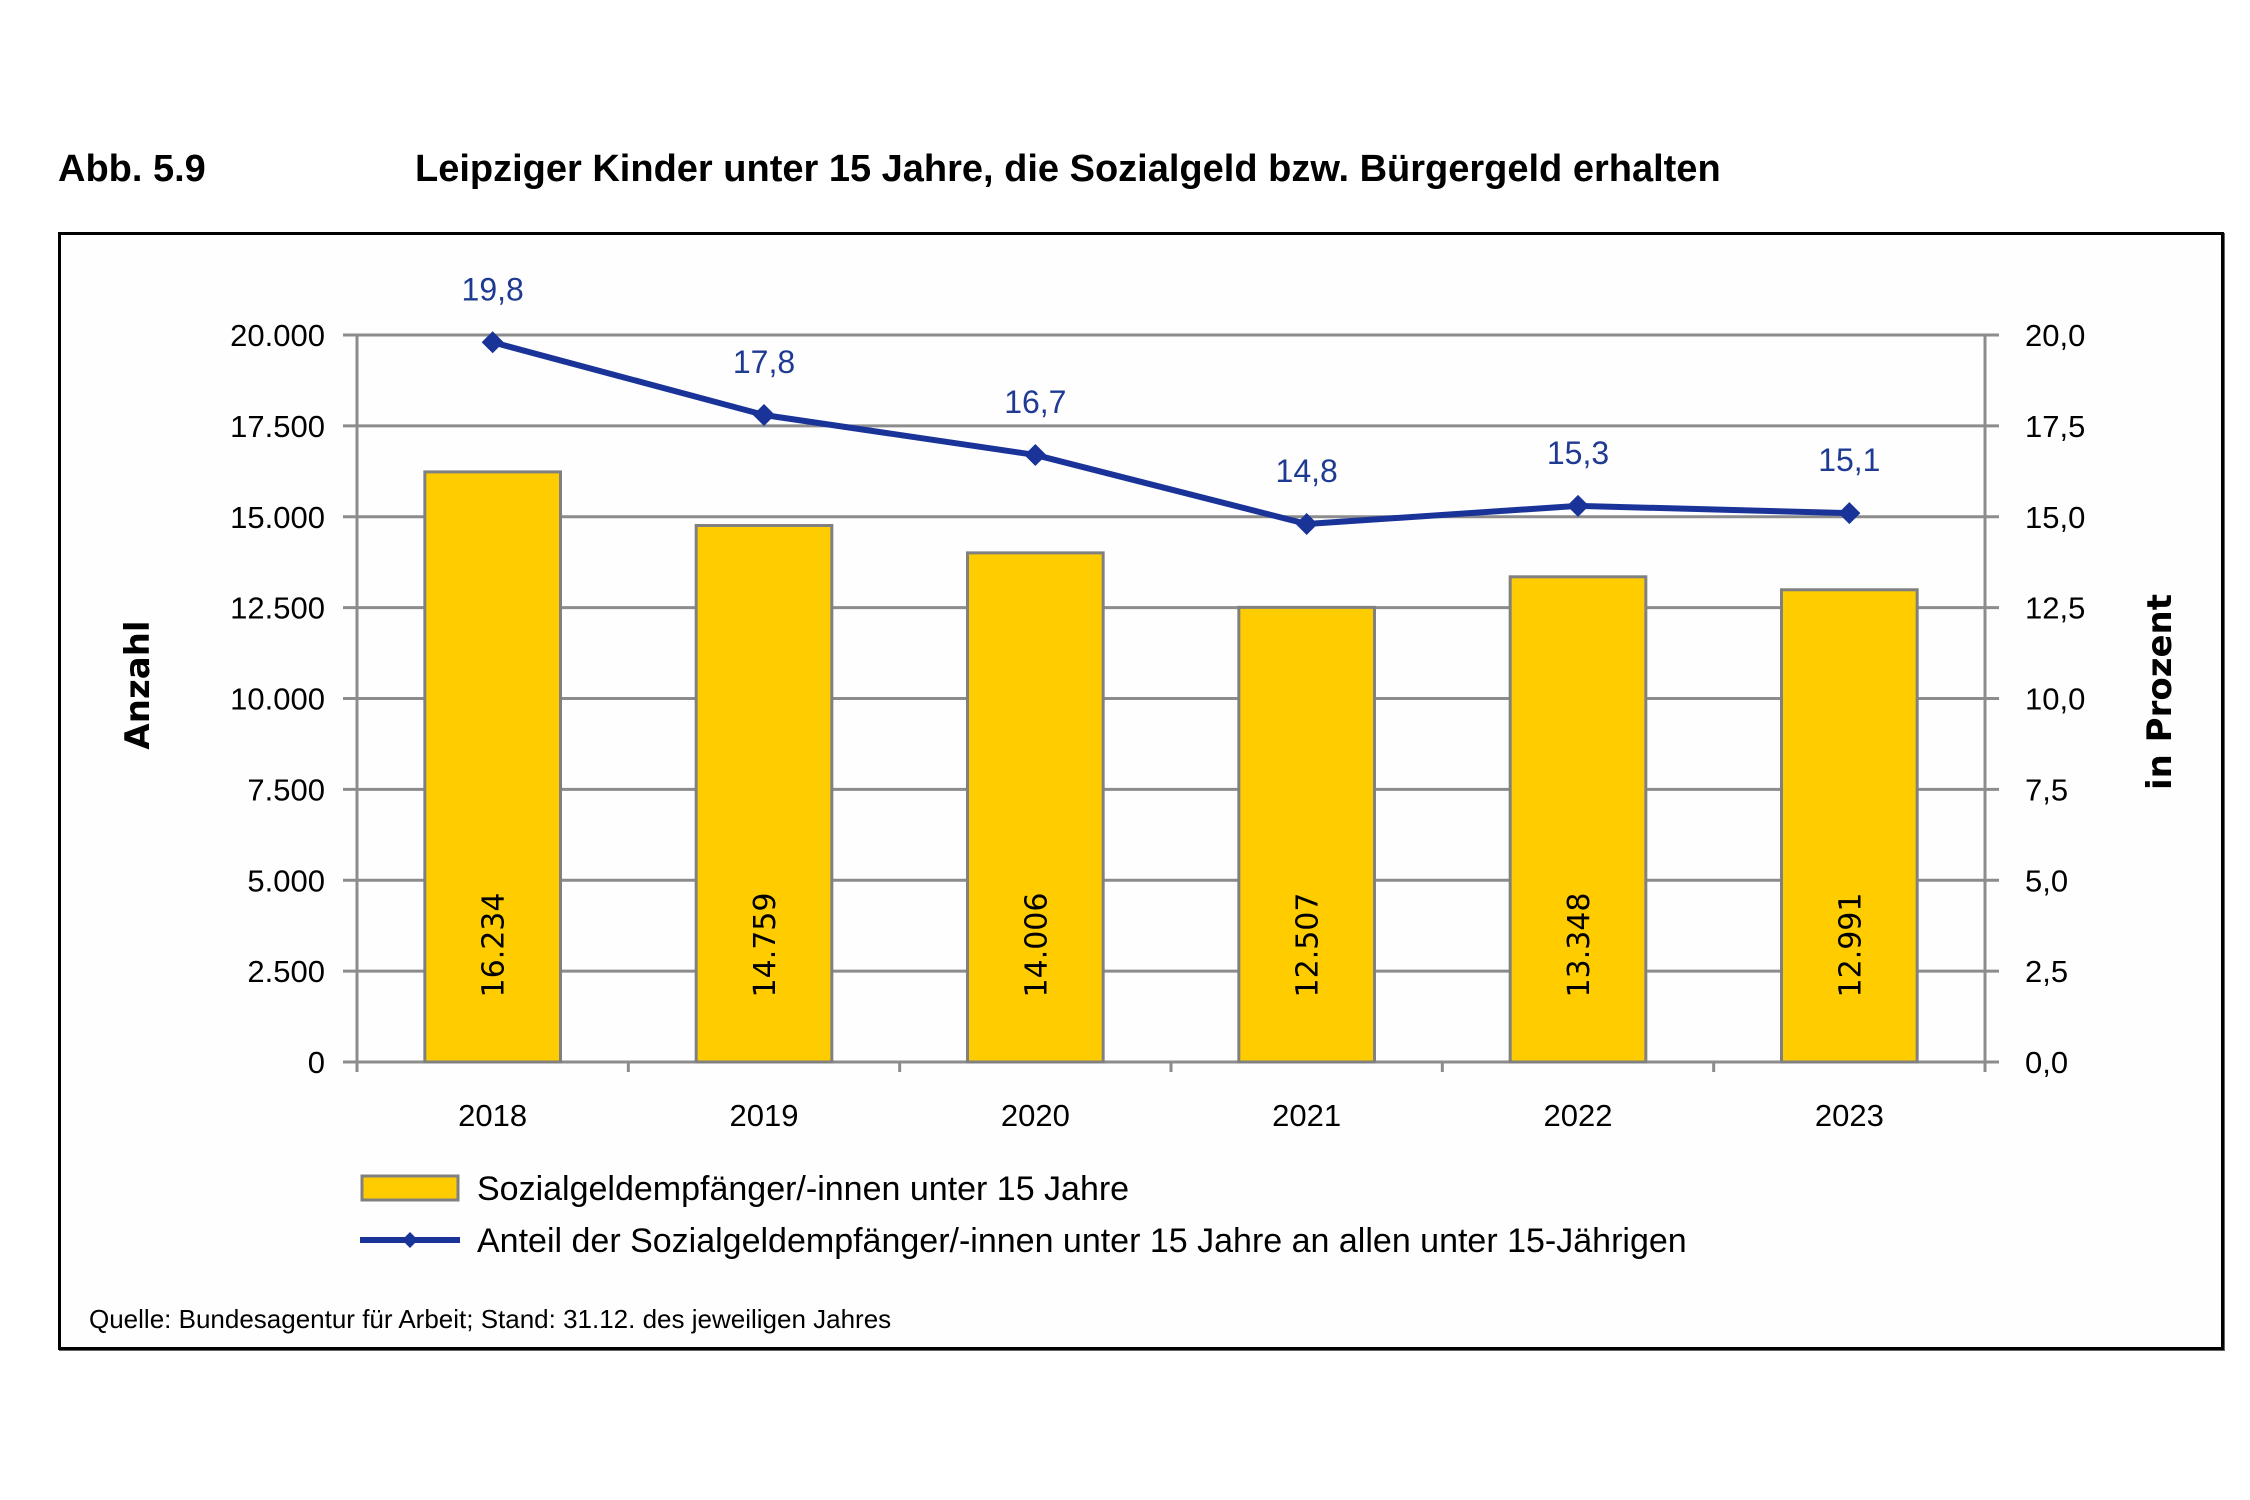  I want to click on x-tick-label: 2023, so click(1849, 1115).